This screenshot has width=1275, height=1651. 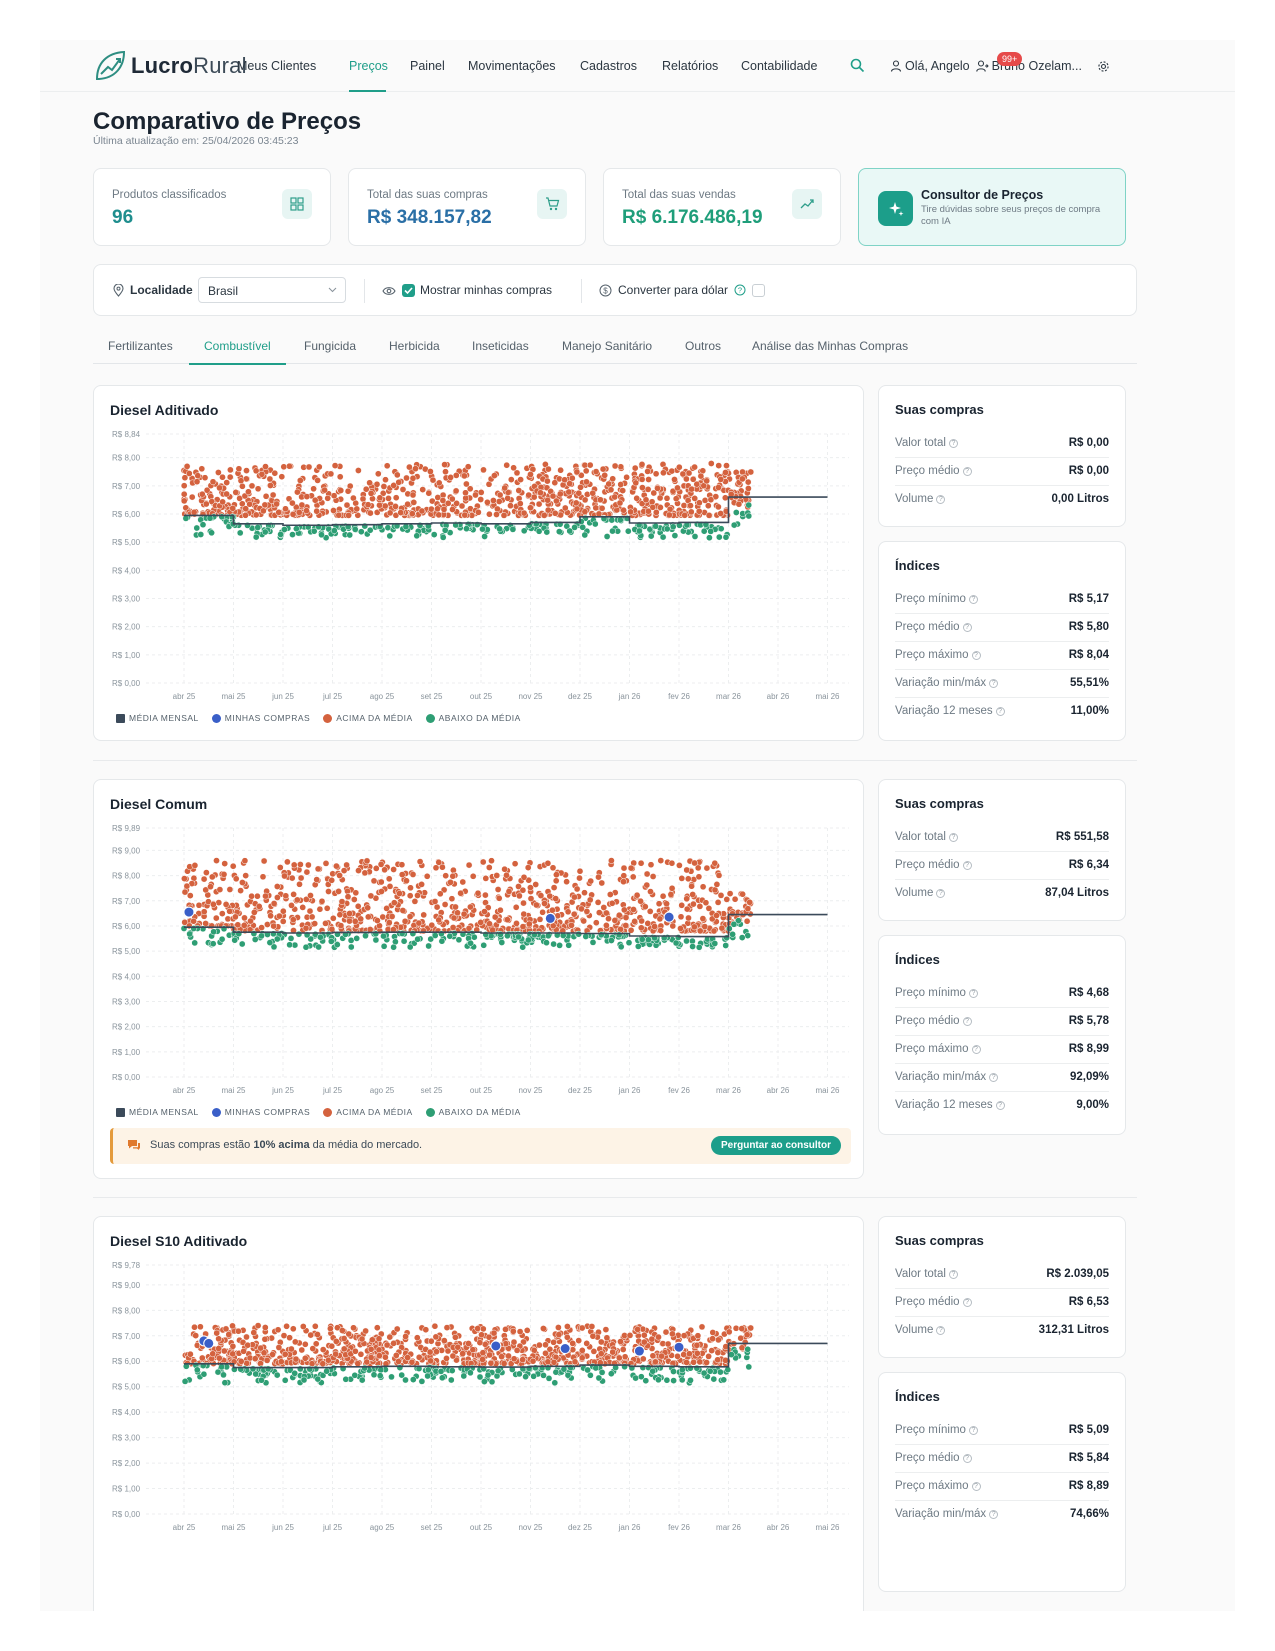 What do you see at coordinates (629, 1090) in the screenshot?
I see `x-tick-label: jan 26` at bounding box center [629, 1090].